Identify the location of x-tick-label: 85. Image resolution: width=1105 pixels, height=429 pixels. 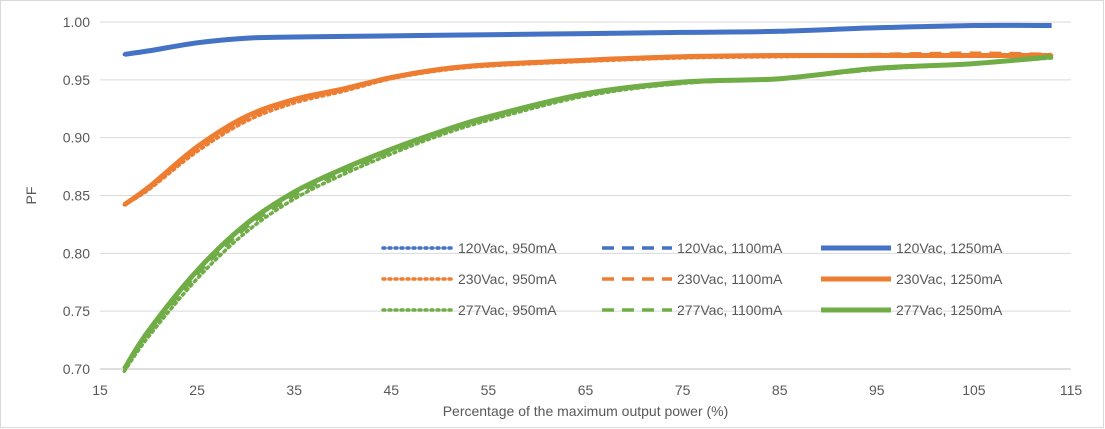
(780, 390).